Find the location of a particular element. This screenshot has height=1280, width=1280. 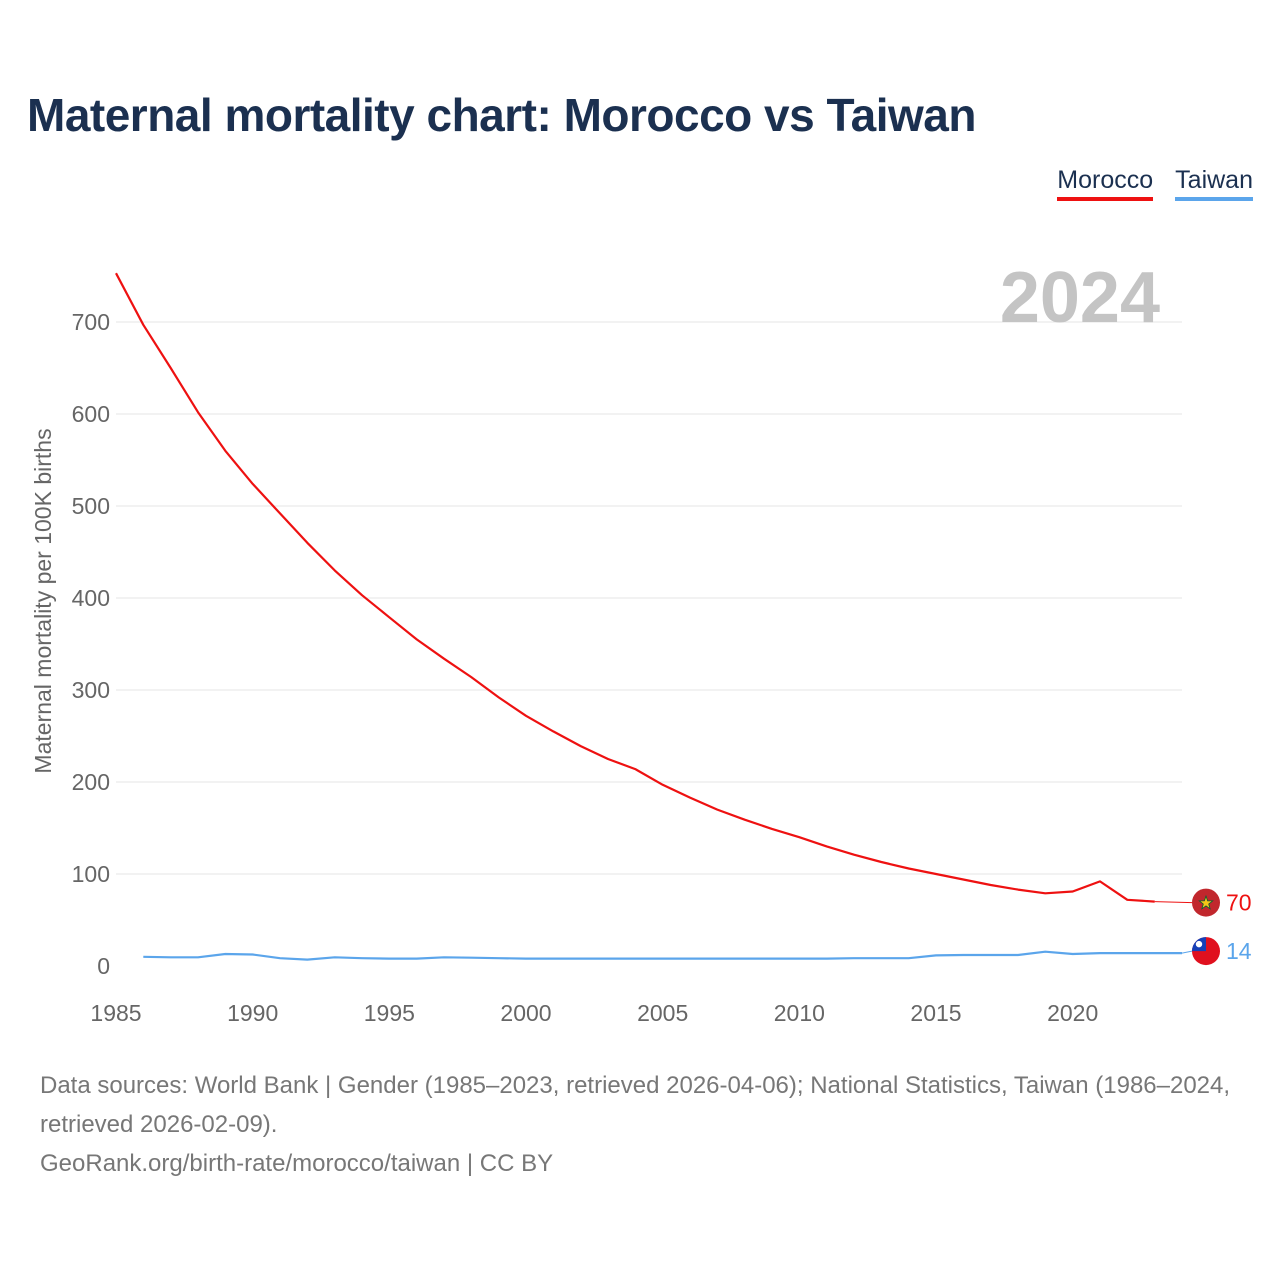

y-tick-700: 700 is located at coordinates (91, 322).